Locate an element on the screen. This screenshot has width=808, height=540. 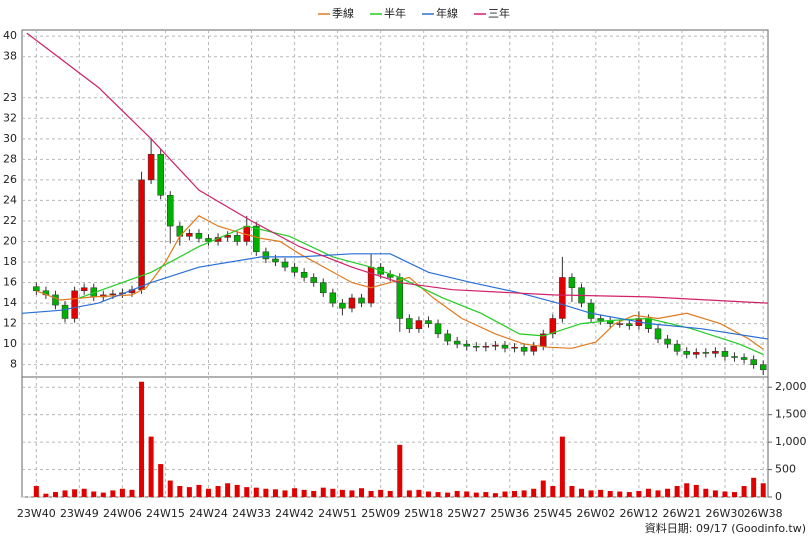
x-tick-label: 25W27 is located at coordinates (466, 513).